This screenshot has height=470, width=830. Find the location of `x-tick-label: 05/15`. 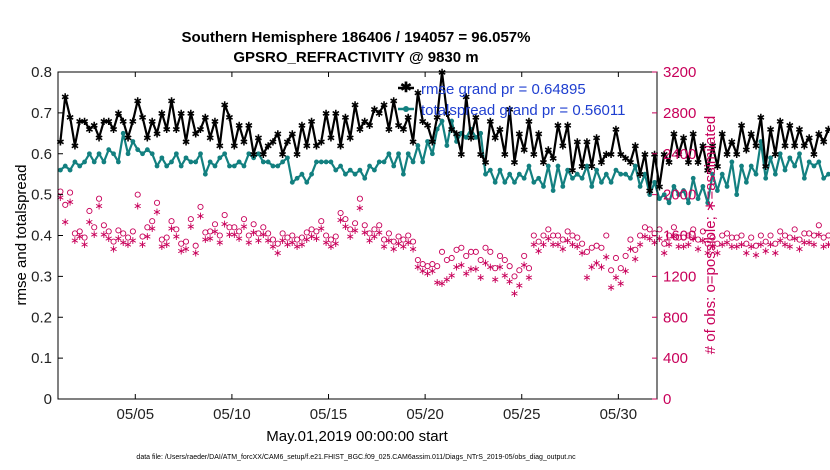

x-tick-label: 05/15 is located at coordinates (329, 414).